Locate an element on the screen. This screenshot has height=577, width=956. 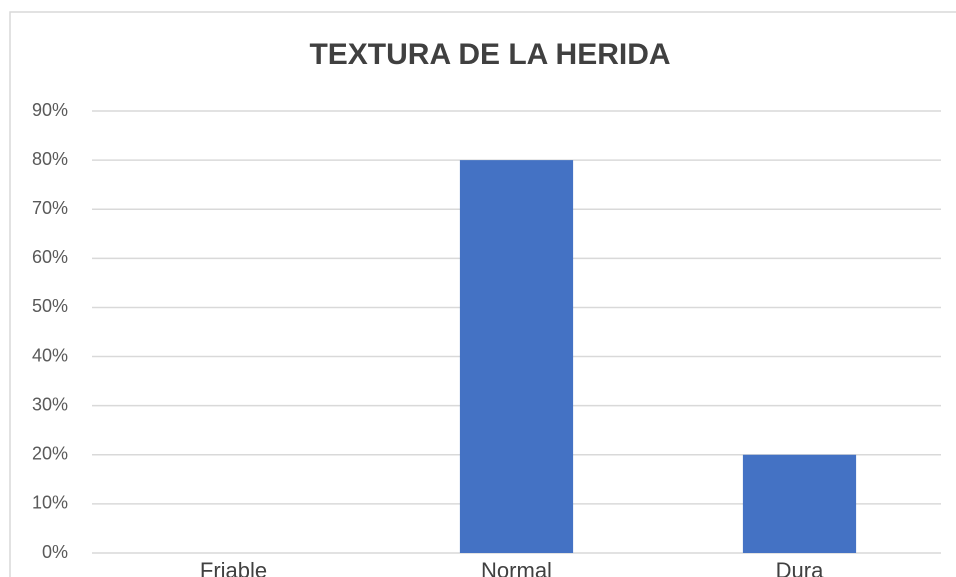
y-tick-label: 70% is located at coordinates (50, 208).